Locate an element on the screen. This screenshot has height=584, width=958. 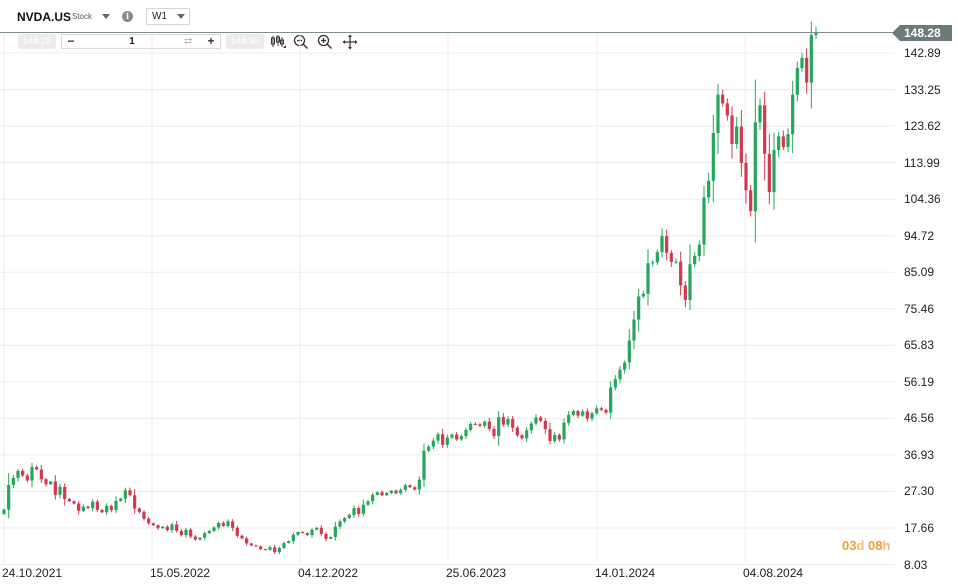
y-tick-label: 36.93 is located at coordinates (919, 454).